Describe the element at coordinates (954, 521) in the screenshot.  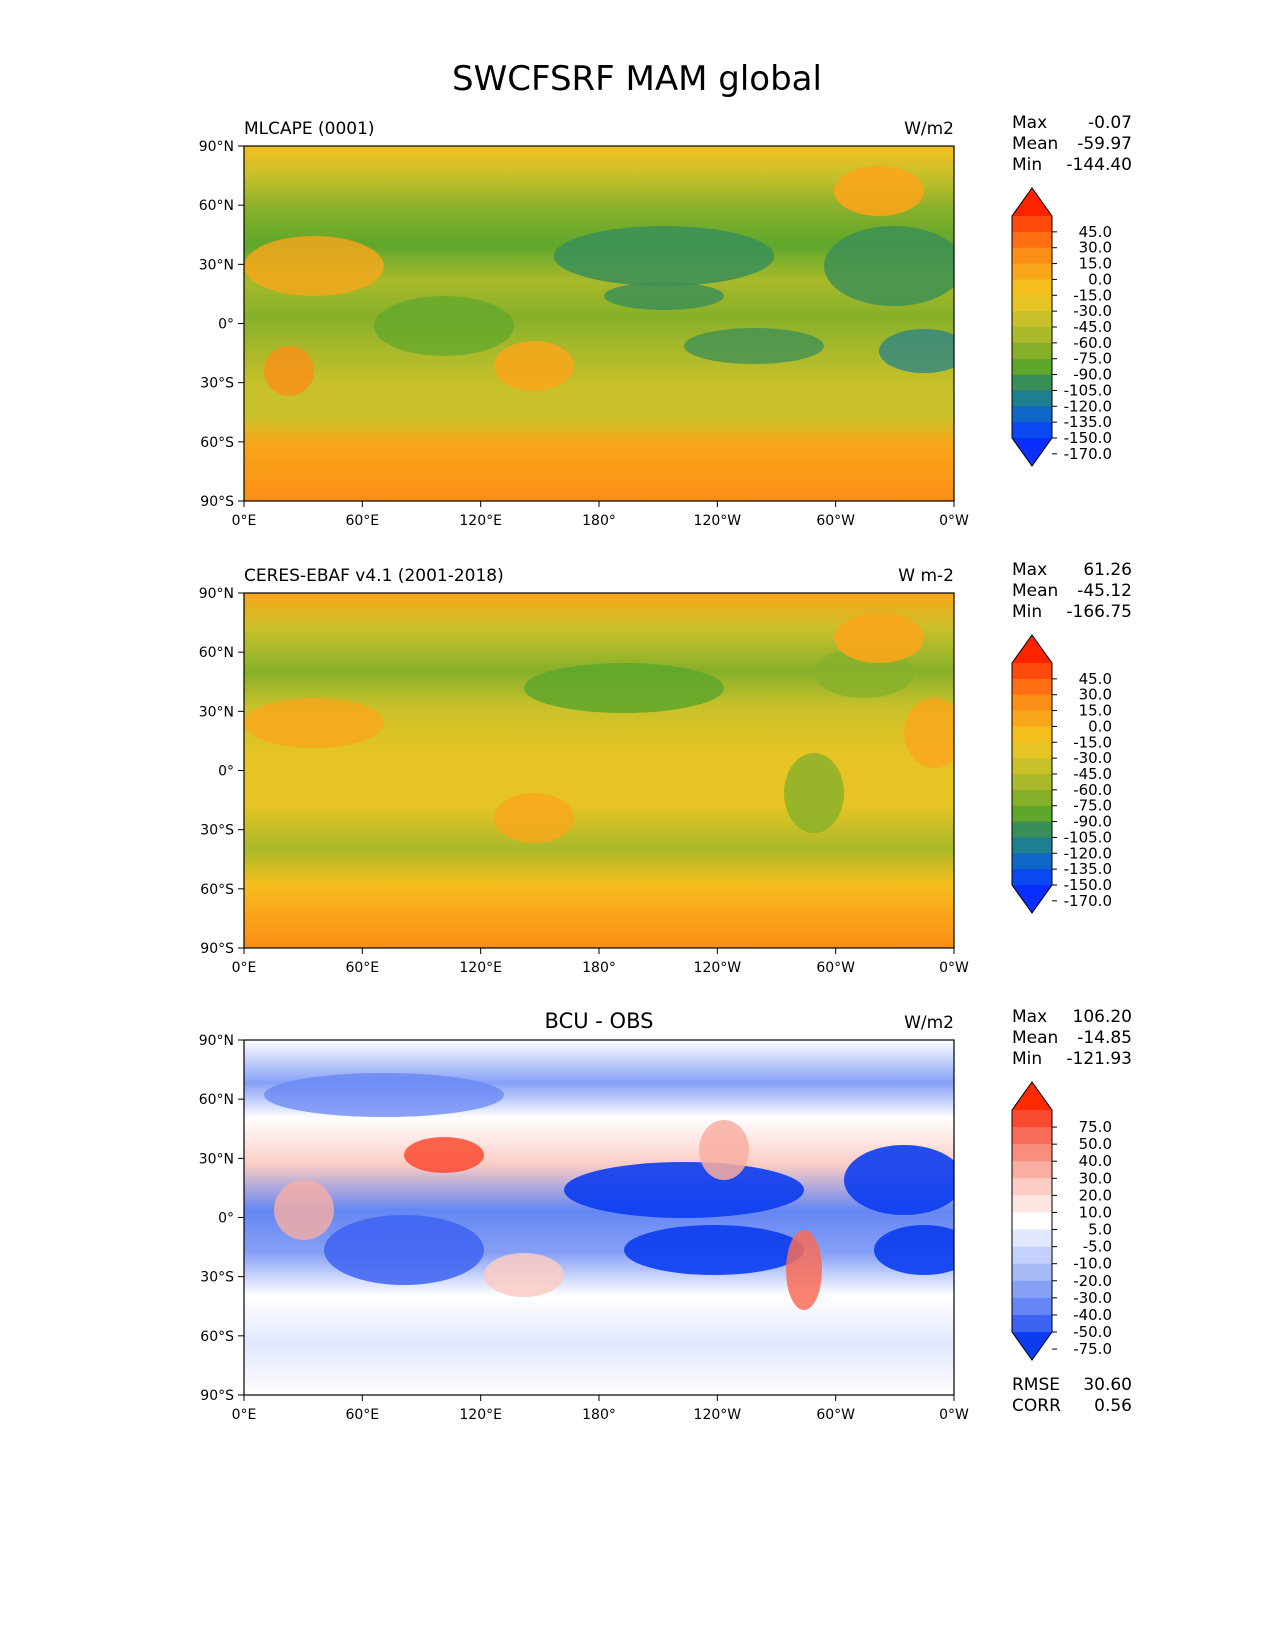
I see `lon-tick-label: 0°W` at that location.